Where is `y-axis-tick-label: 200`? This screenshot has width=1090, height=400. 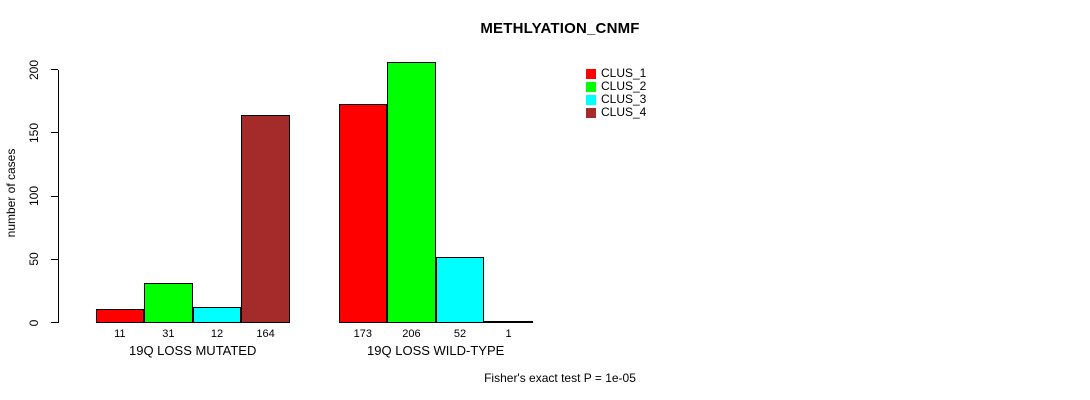
y-axis-tick-label: 200 is located at coordinates (34, 69).